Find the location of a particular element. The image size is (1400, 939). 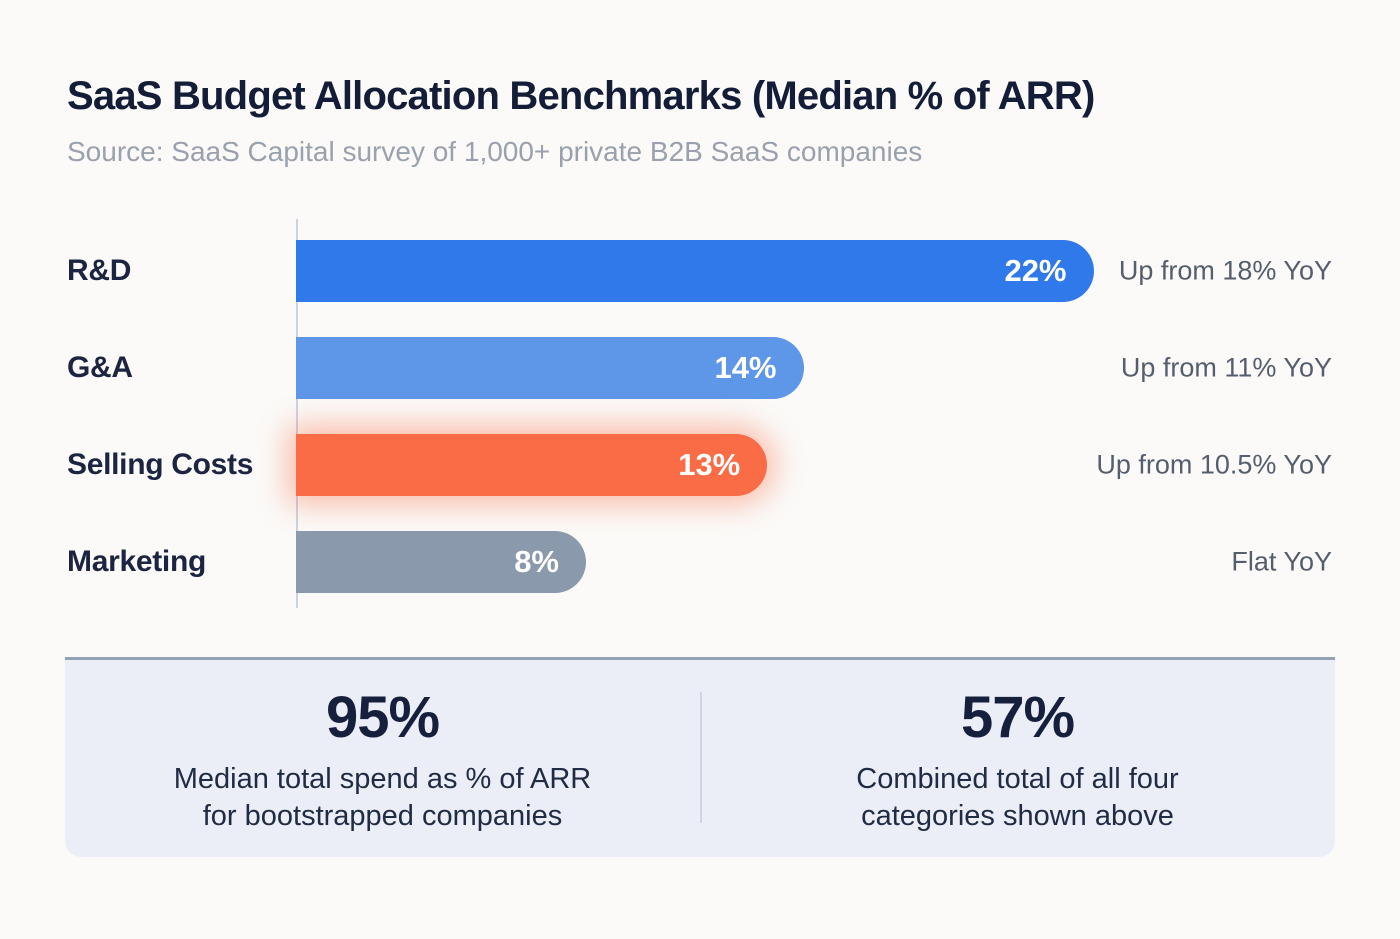

yoy-annotation: Up from 18% YoY is located at coordinates (1225, 270).